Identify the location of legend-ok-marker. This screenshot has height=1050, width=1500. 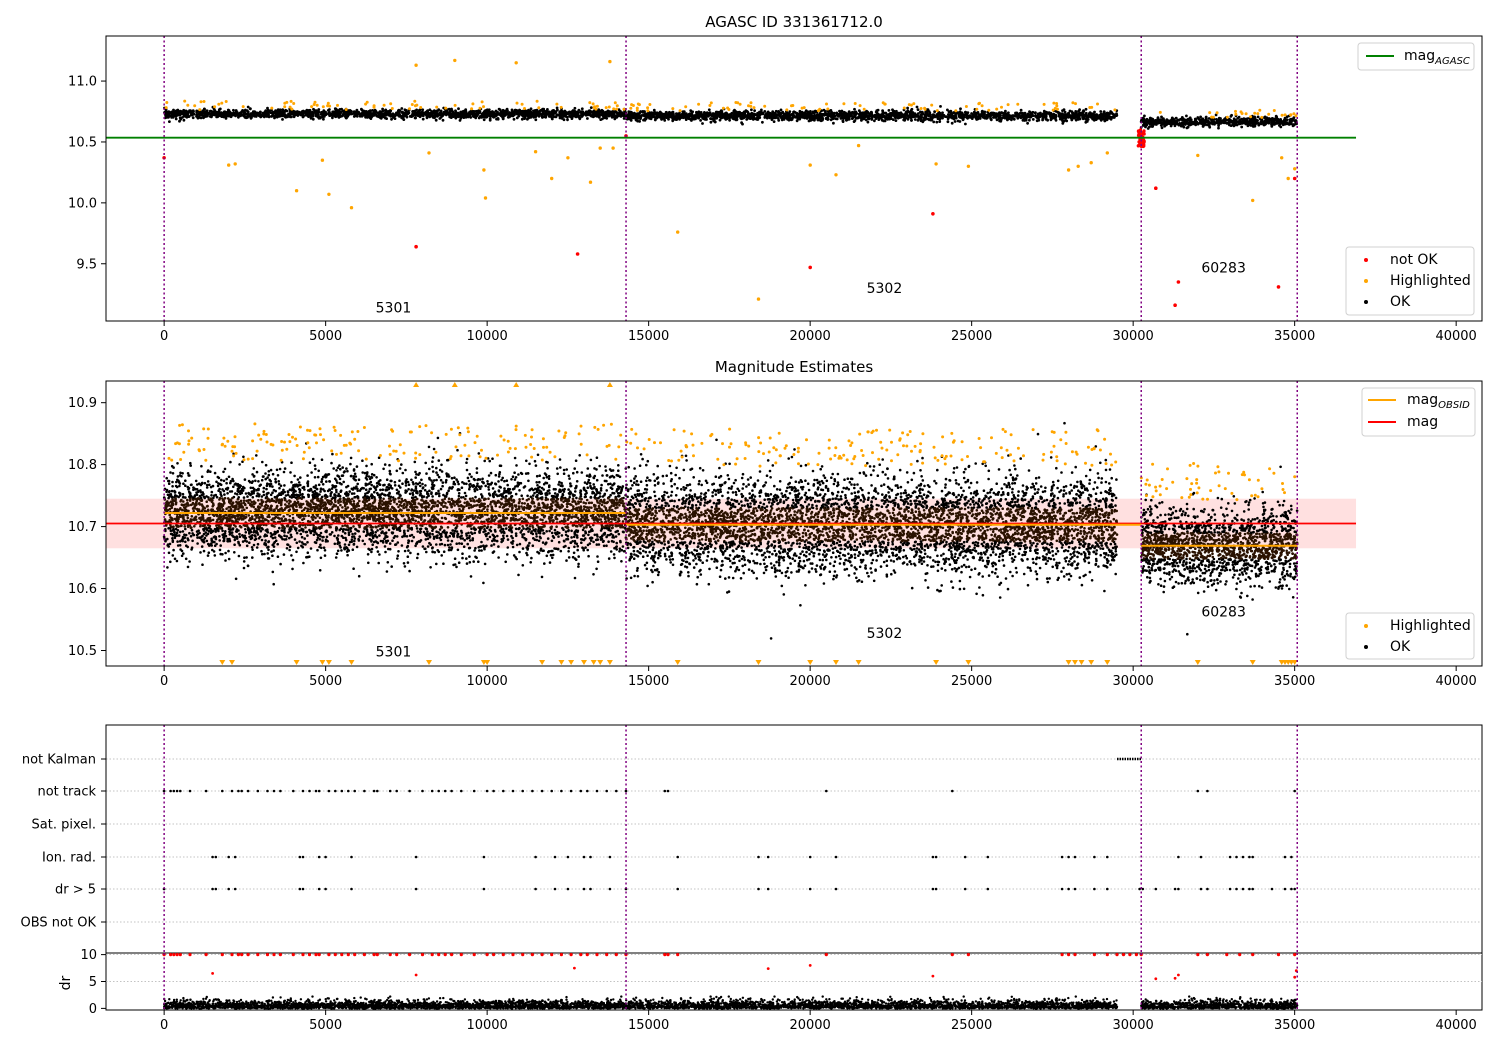
(1366, 302).